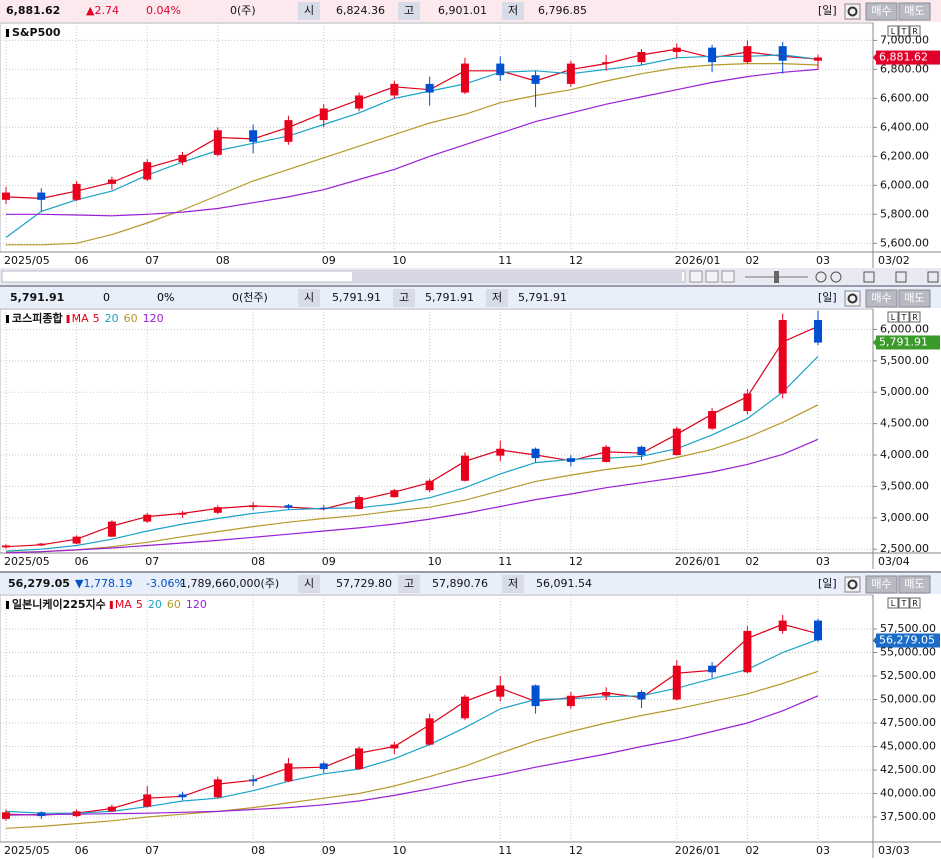 This screenshot has height=860, width=941. Describe the element at coordinates (904, 68) in the screenshot. I see `y-tick-label: 6,800.00` at that location.